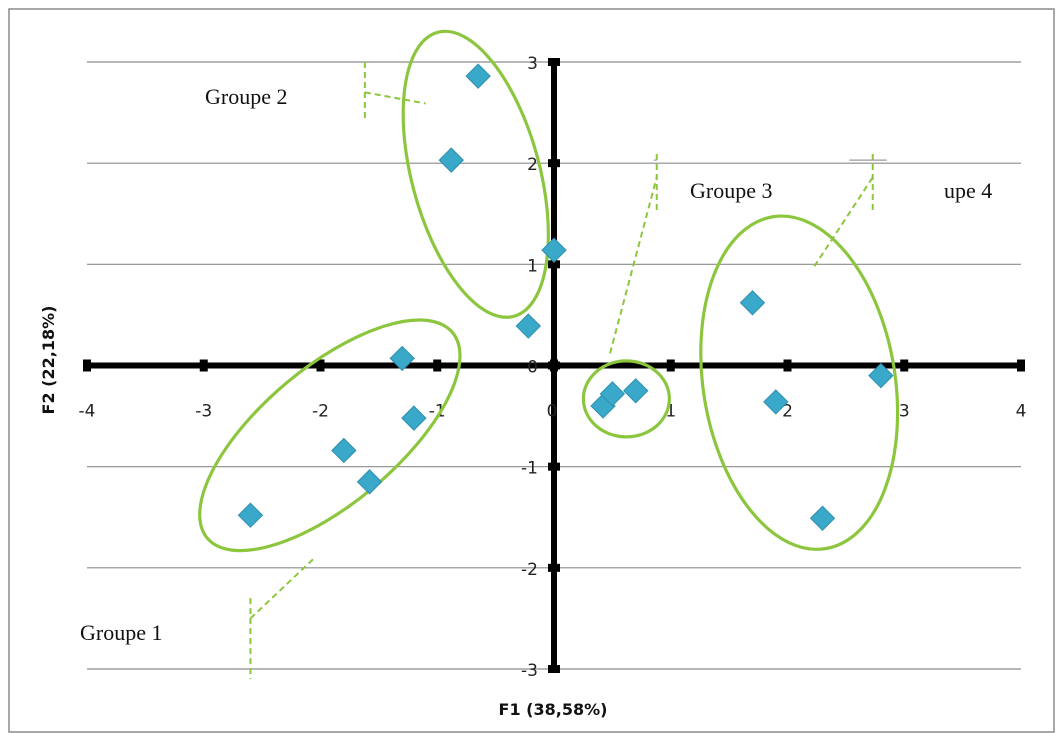 The width and height of the screenshot is (1061, 733). Describe the element at coordinates (203, 412) in the screenshot. I see `x-tick-label: -3` at that location.